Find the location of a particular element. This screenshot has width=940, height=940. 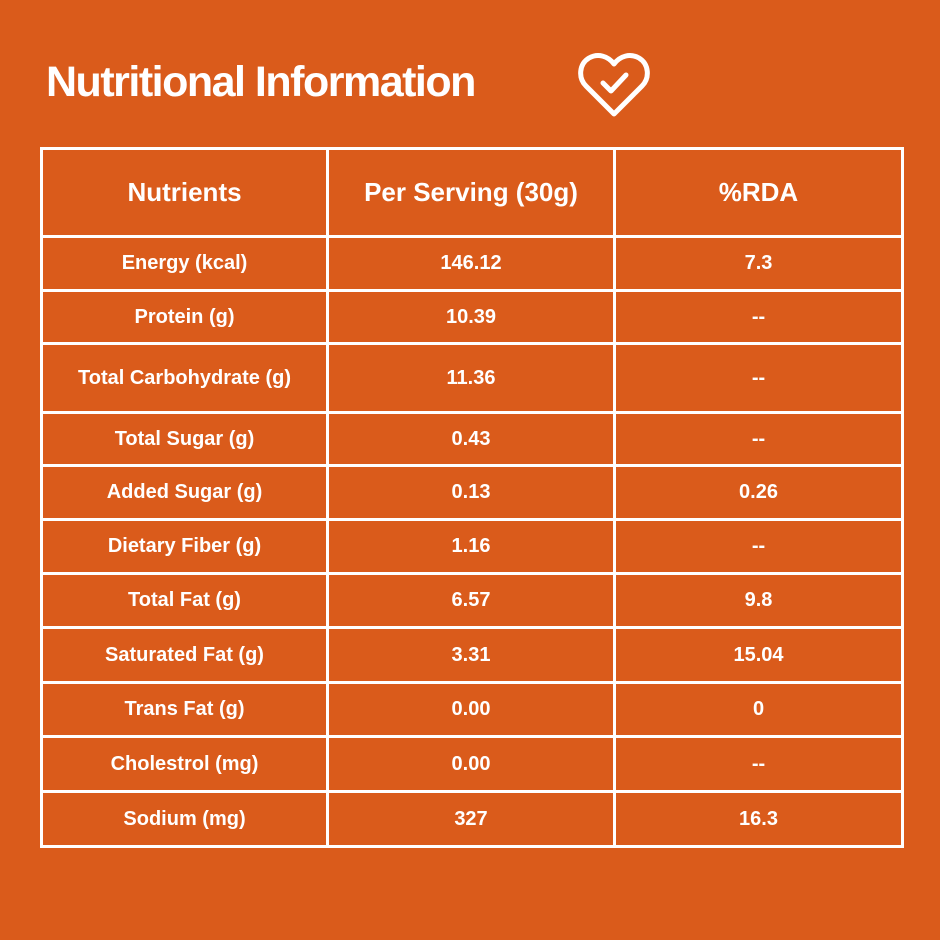

heart-check-icon is located at coordinates (614, 85).